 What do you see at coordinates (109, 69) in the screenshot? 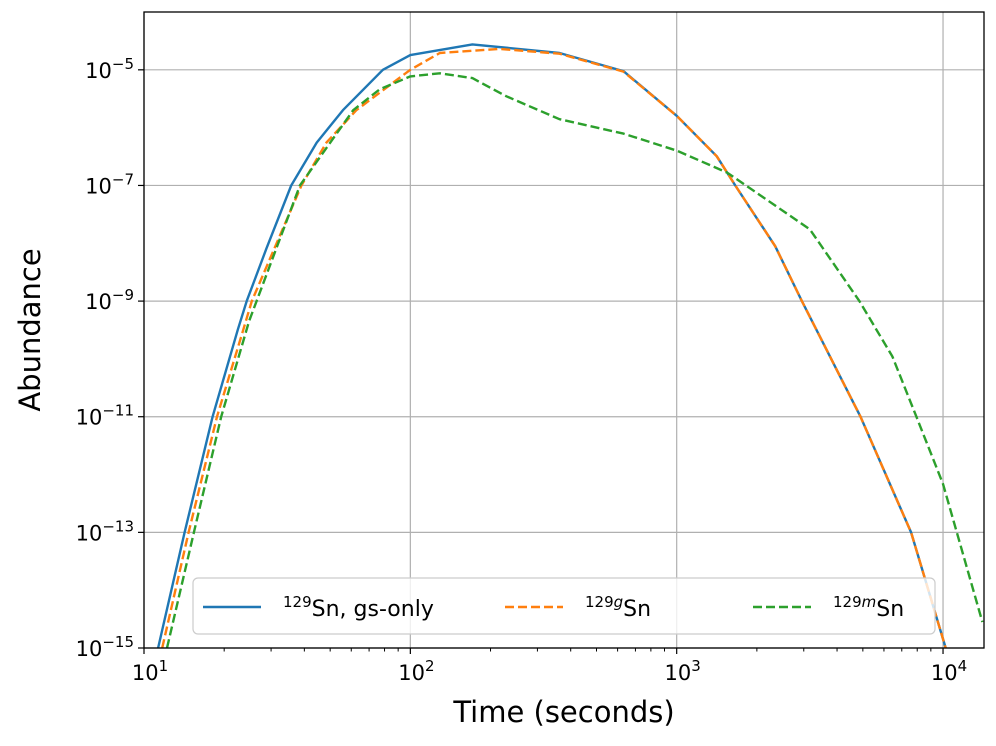
I see `y-tick-label: 10⁻⁵` at bounding box center [109, 69].